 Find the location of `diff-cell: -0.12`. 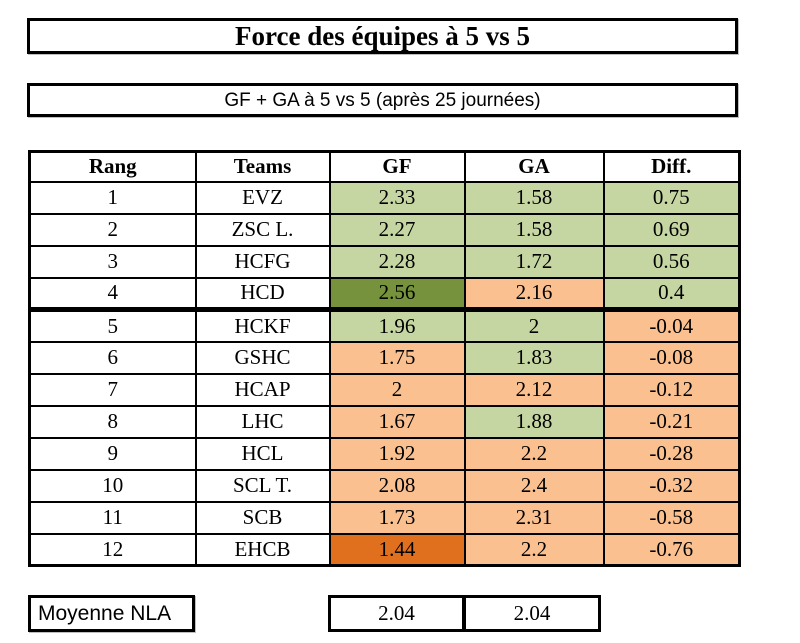

diff-cell: -0.12 is located at coordinates (671, 389).